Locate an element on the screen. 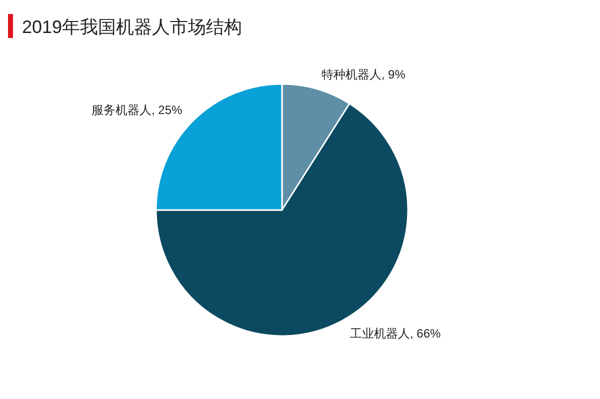  slice-label: 工业机器人, 66% is located at coordinates (395, 333).